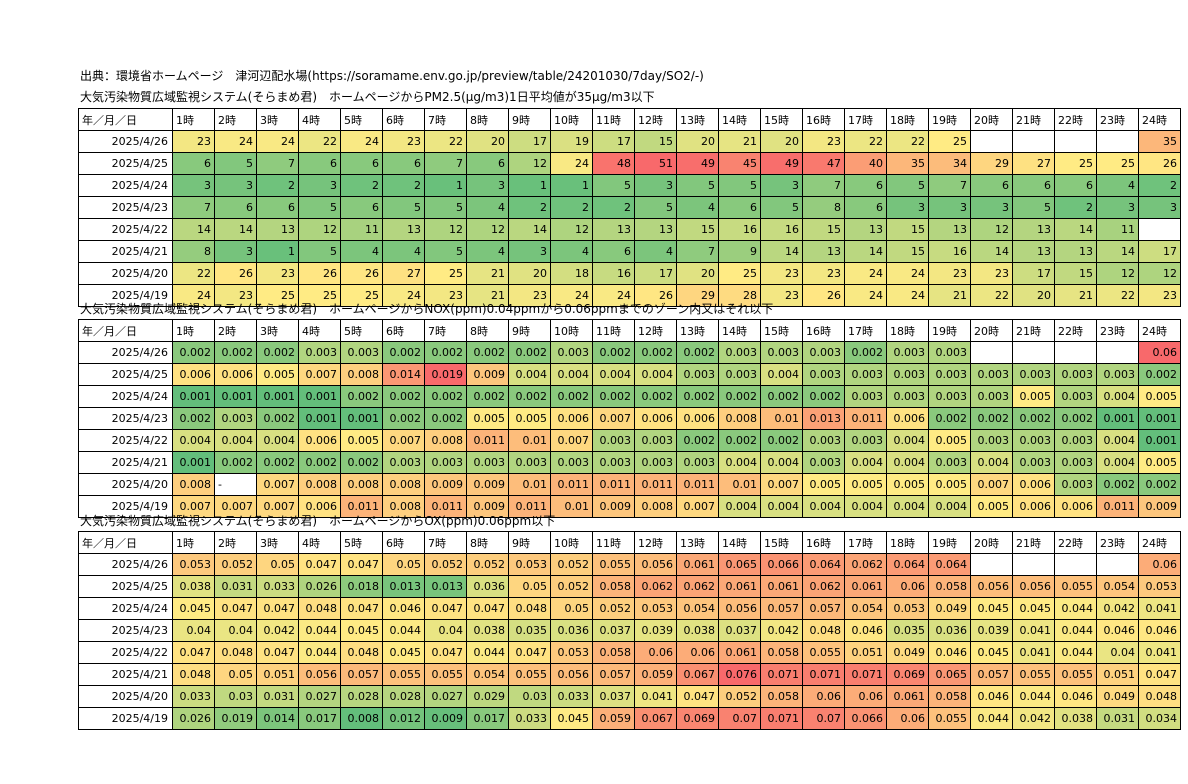 Image resolution: width=1188 pixels, height=784 pixels. I want to click on value-cell: 5, so click(781, 207).